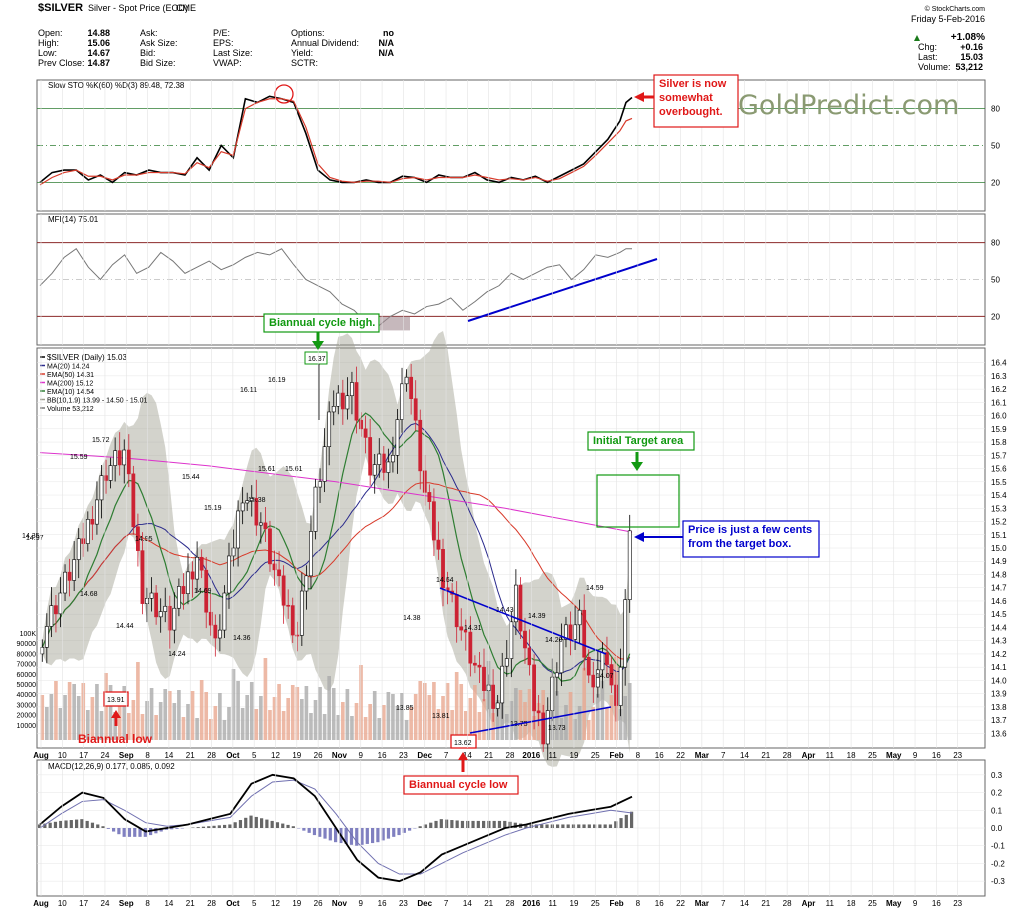 Image resolution: width=1024 pixels, height=916 pixels. What do you see at coordinates (574, 755) in the screenshot?
I see `x-tick-label: 19` at bounding box center [574, 755].